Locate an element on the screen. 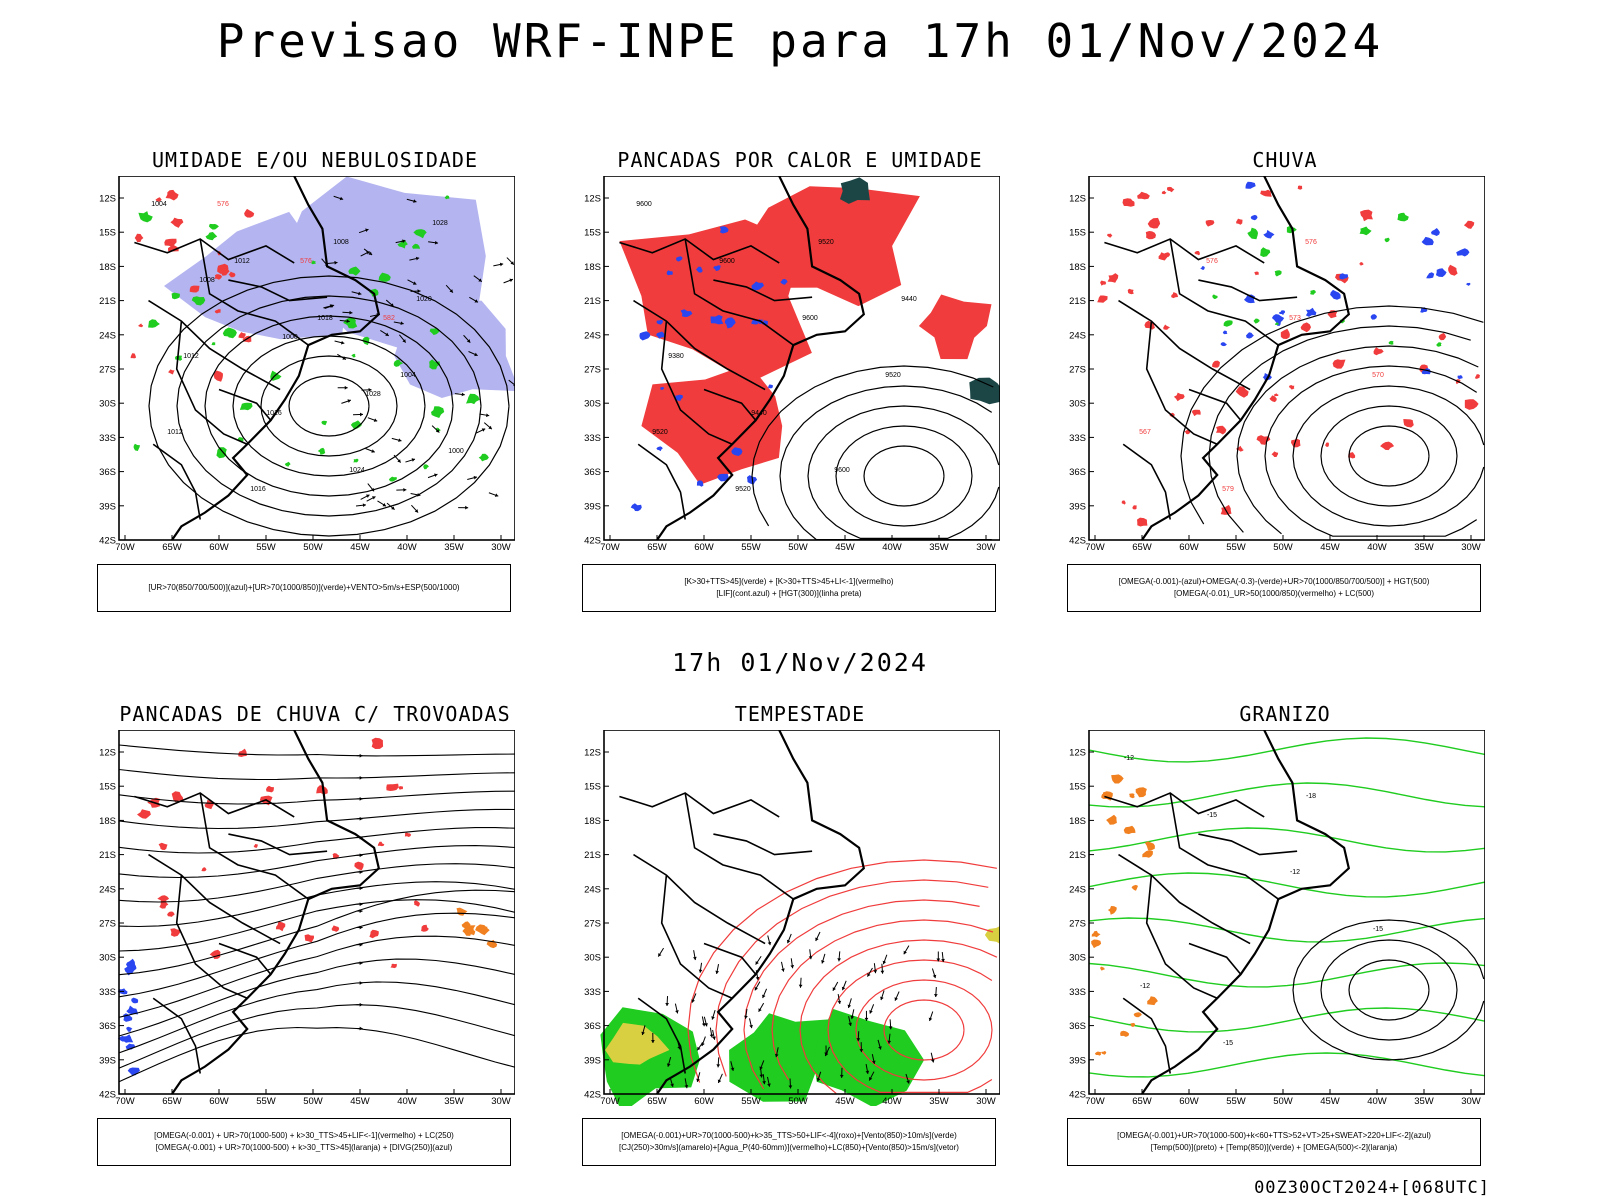 The height and width of the screenshot is (1202, 1600). contour-label: 579 is located at coordinates (1228, 489).